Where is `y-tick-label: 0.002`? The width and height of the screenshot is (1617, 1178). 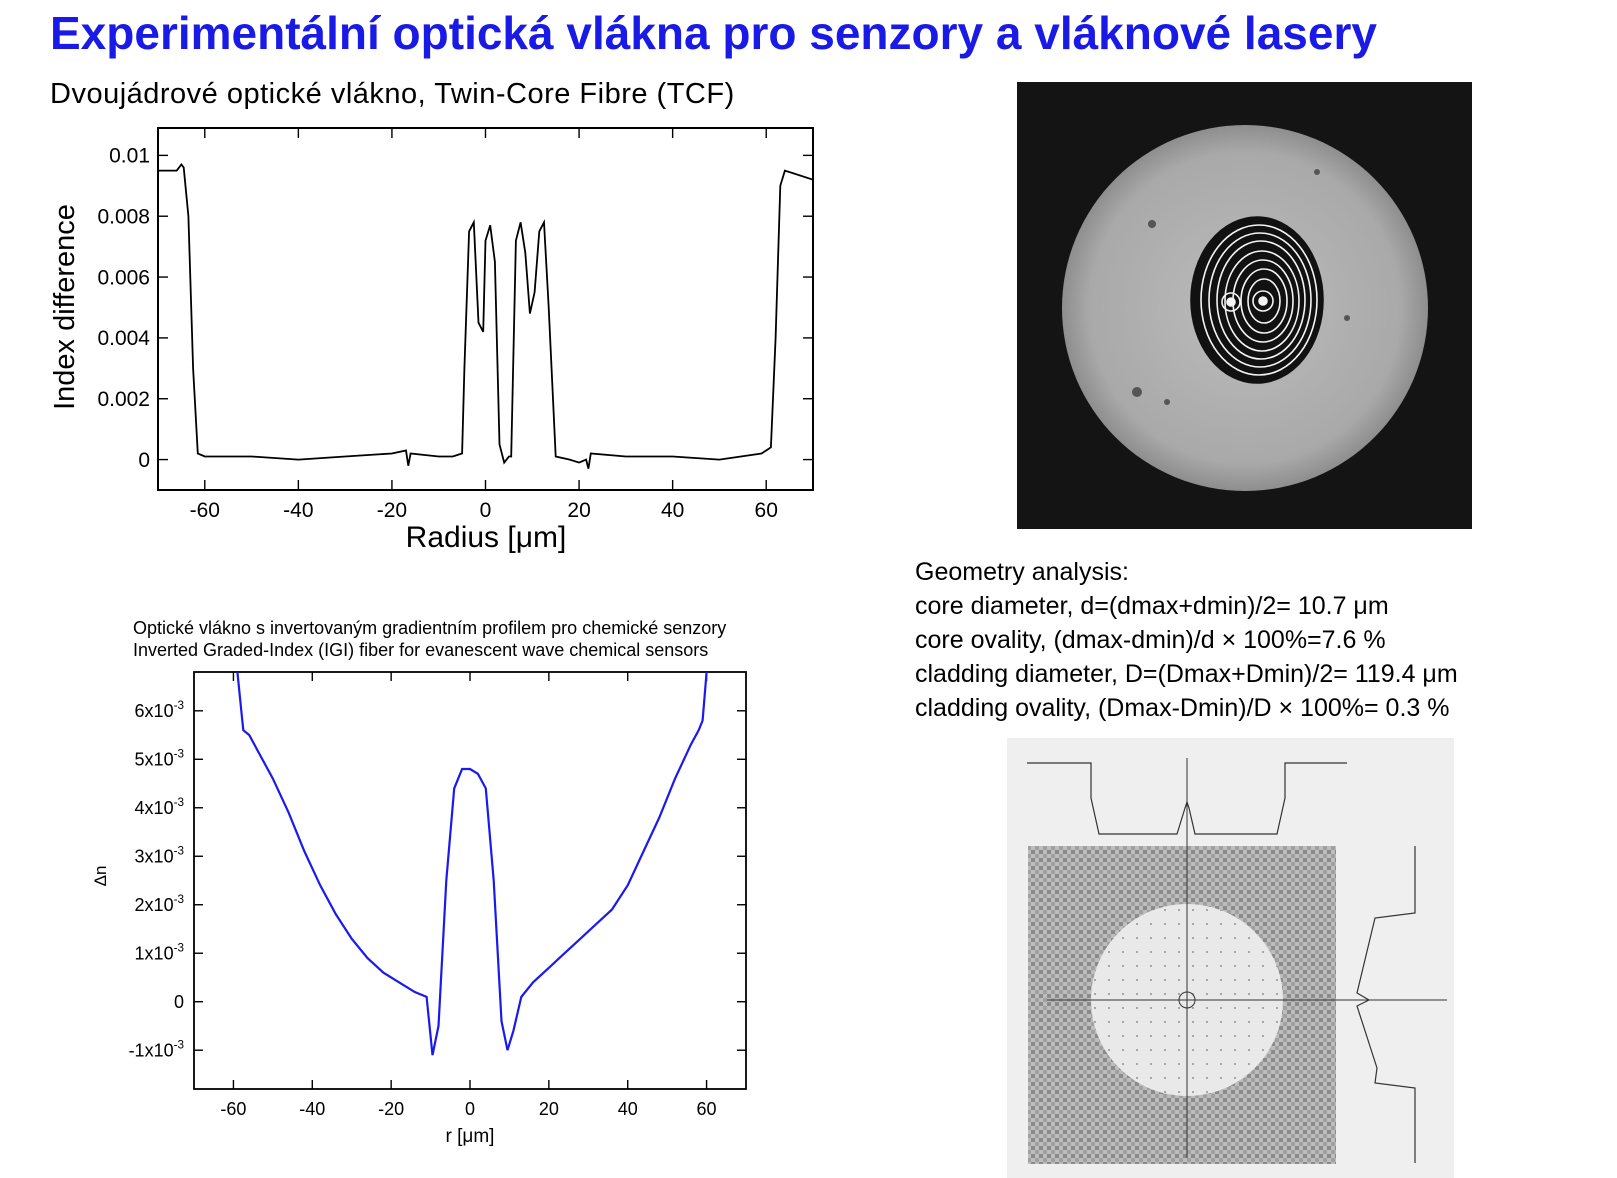
y-tick-label: 0.002 is located at coordinates (123, 399).